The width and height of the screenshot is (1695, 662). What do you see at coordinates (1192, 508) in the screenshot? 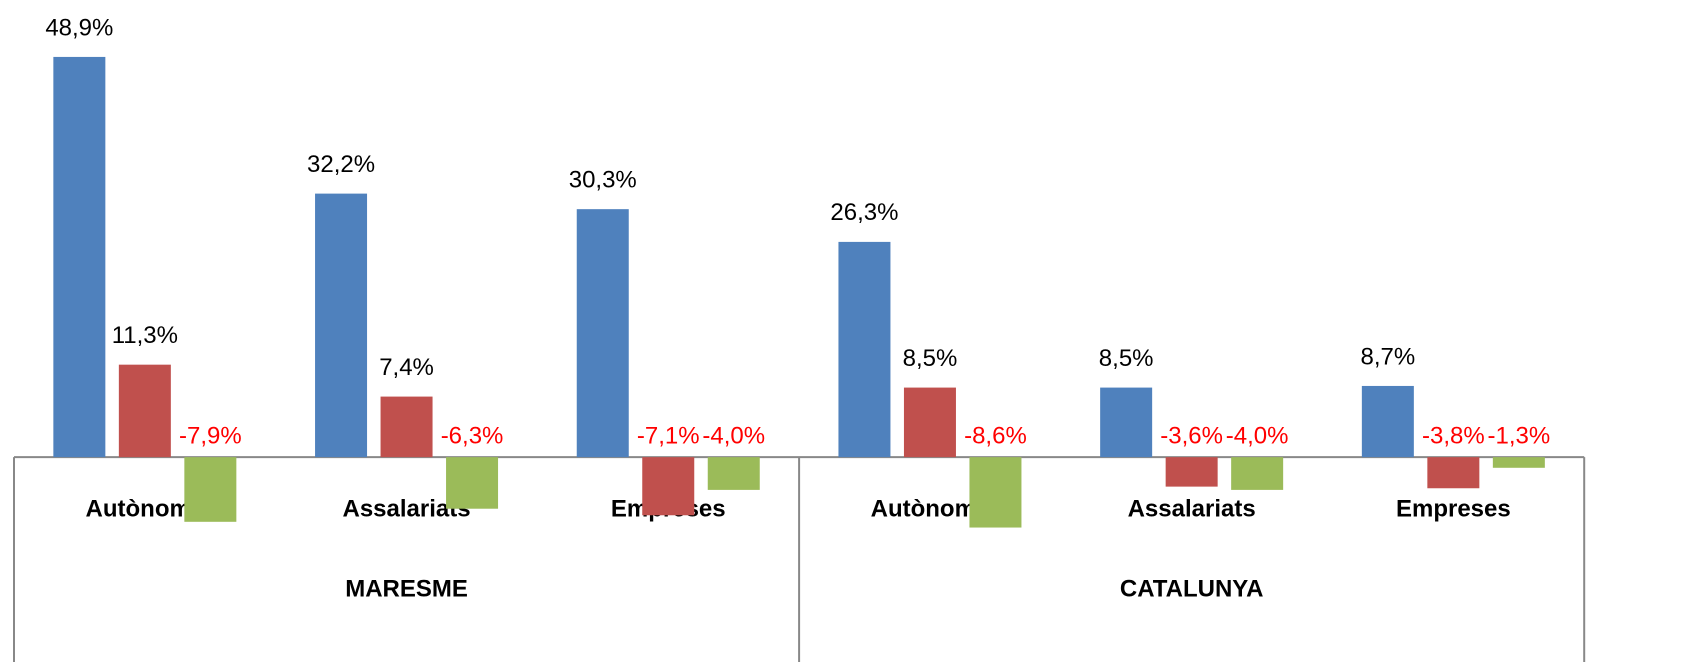
I see `category-label: Assalariats` at bounding box center [1192, 508].